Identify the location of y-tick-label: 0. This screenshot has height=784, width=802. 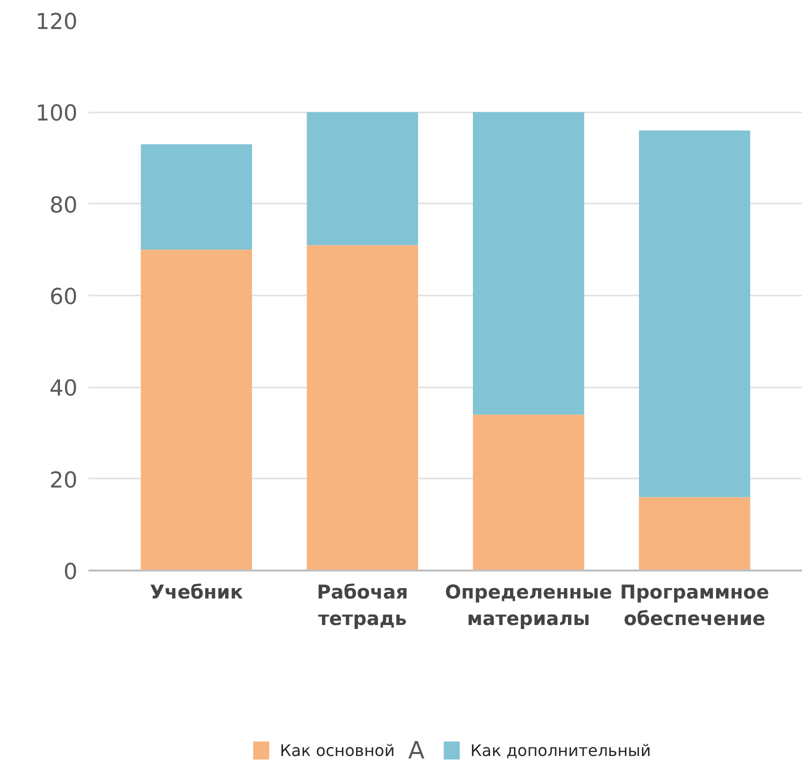
(71, 572).